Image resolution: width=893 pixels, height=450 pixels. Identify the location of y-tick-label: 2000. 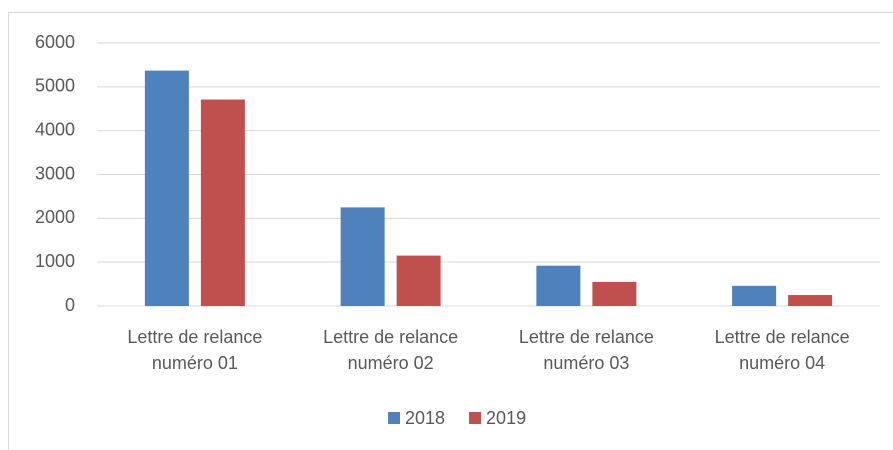
(55, 217).